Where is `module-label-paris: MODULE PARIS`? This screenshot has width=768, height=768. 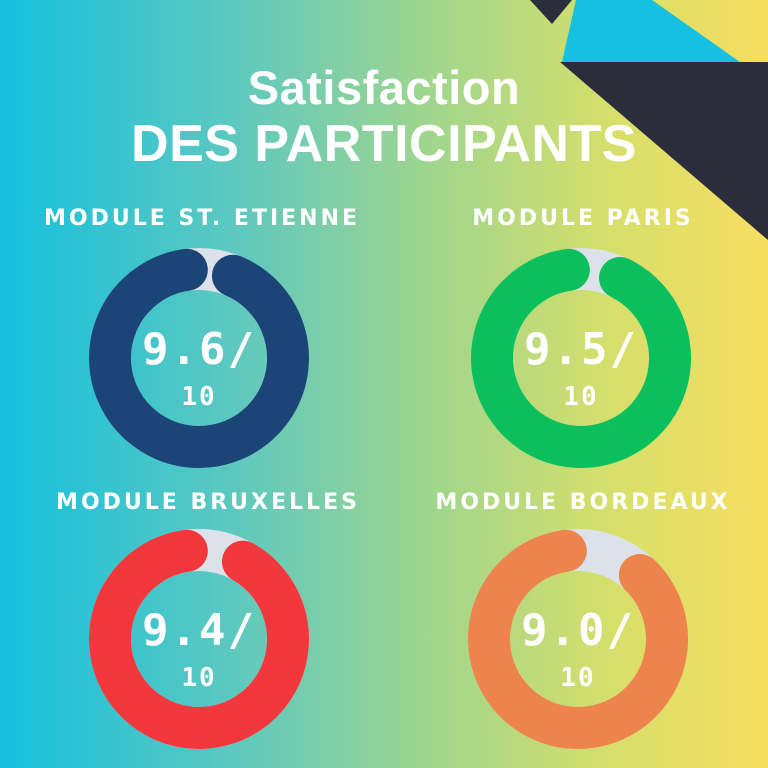 module-label-paris: MODULE PARIS is located at coordinates (583, 218).